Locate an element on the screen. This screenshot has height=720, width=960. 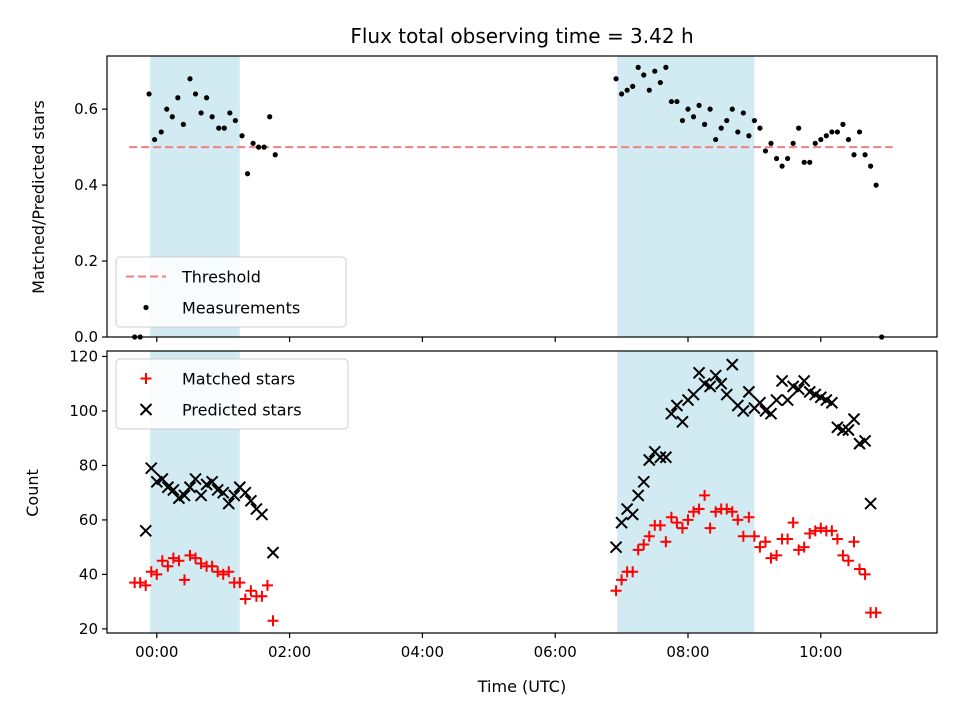
y-tick-label: 60 is located at coordinates (88, 520).